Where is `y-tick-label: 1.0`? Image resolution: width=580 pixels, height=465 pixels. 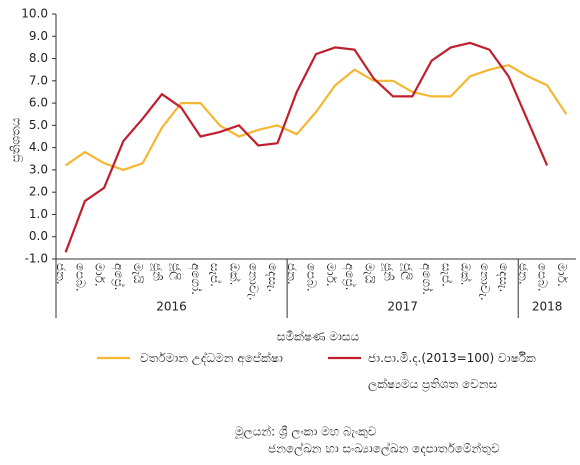
y-tick-label: 1.0 is located at coordinates (38, 214).